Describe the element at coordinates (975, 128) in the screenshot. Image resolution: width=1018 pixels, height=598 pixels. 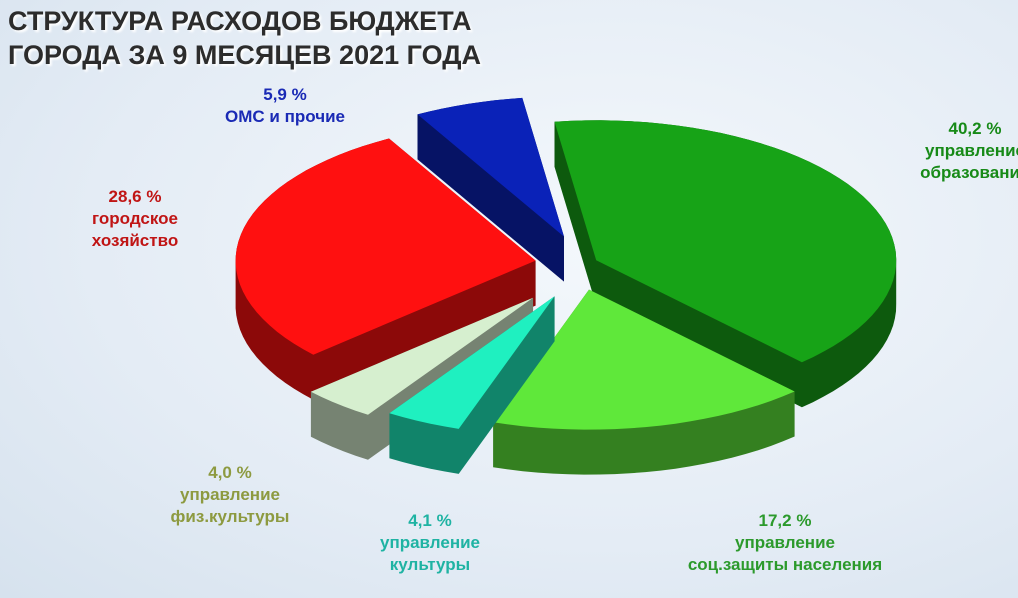
I see `value-label: 40,2 %` at that location.